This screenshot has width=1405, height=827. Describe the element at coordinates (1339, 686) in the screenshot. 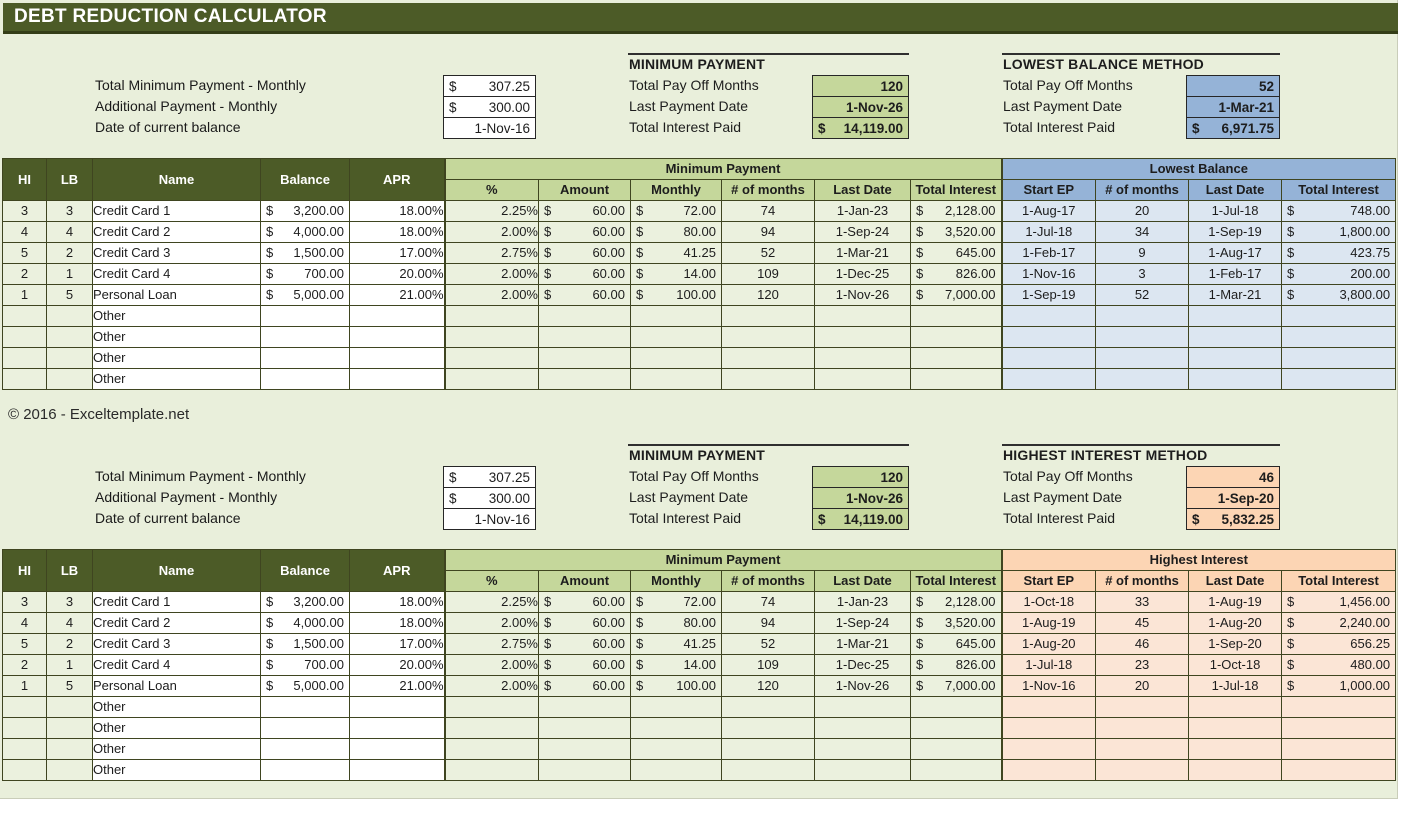

I see `cell-total-interest-accent: $1,000.00` at that location.